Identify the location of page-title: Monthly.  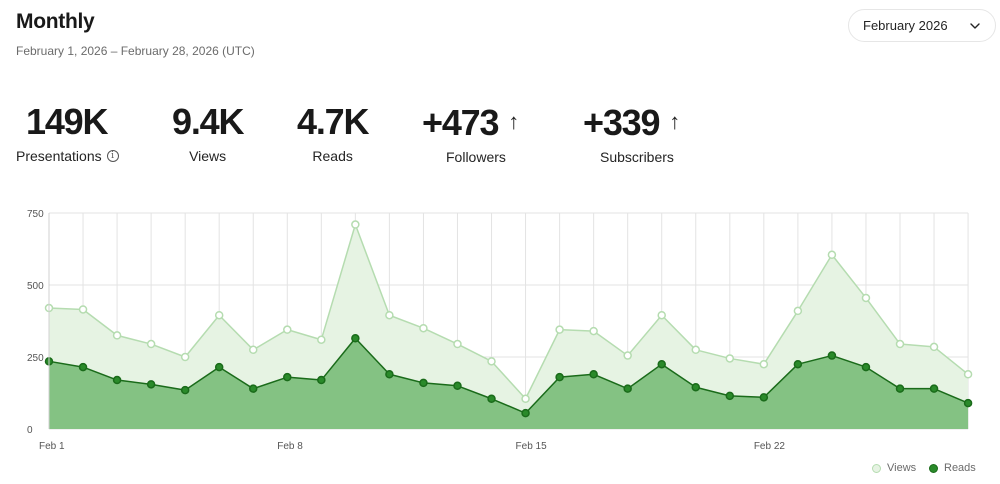
(55, 21).